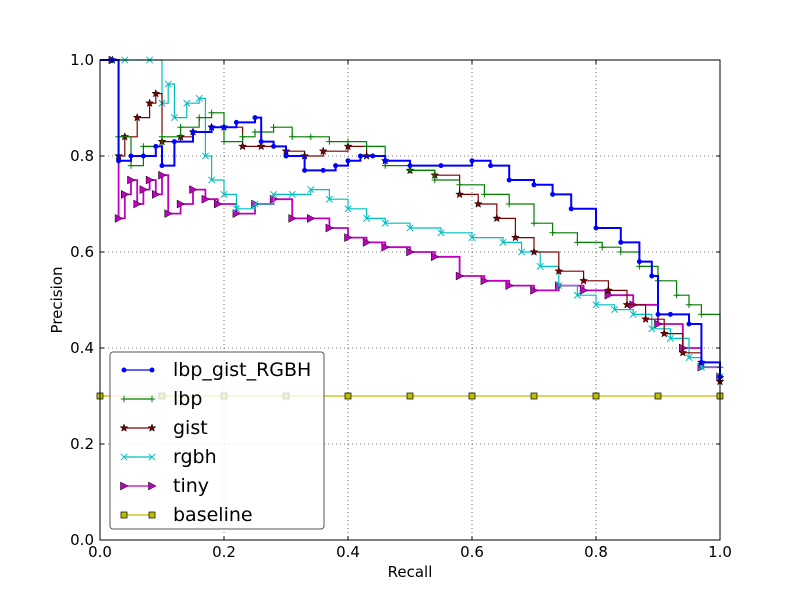 The height and width of the screenshot is (600, 800). What do you see at coordinates (163, 428) in the screenshot?
I see `legend-entry: gist` at bounding box center [163, 428].